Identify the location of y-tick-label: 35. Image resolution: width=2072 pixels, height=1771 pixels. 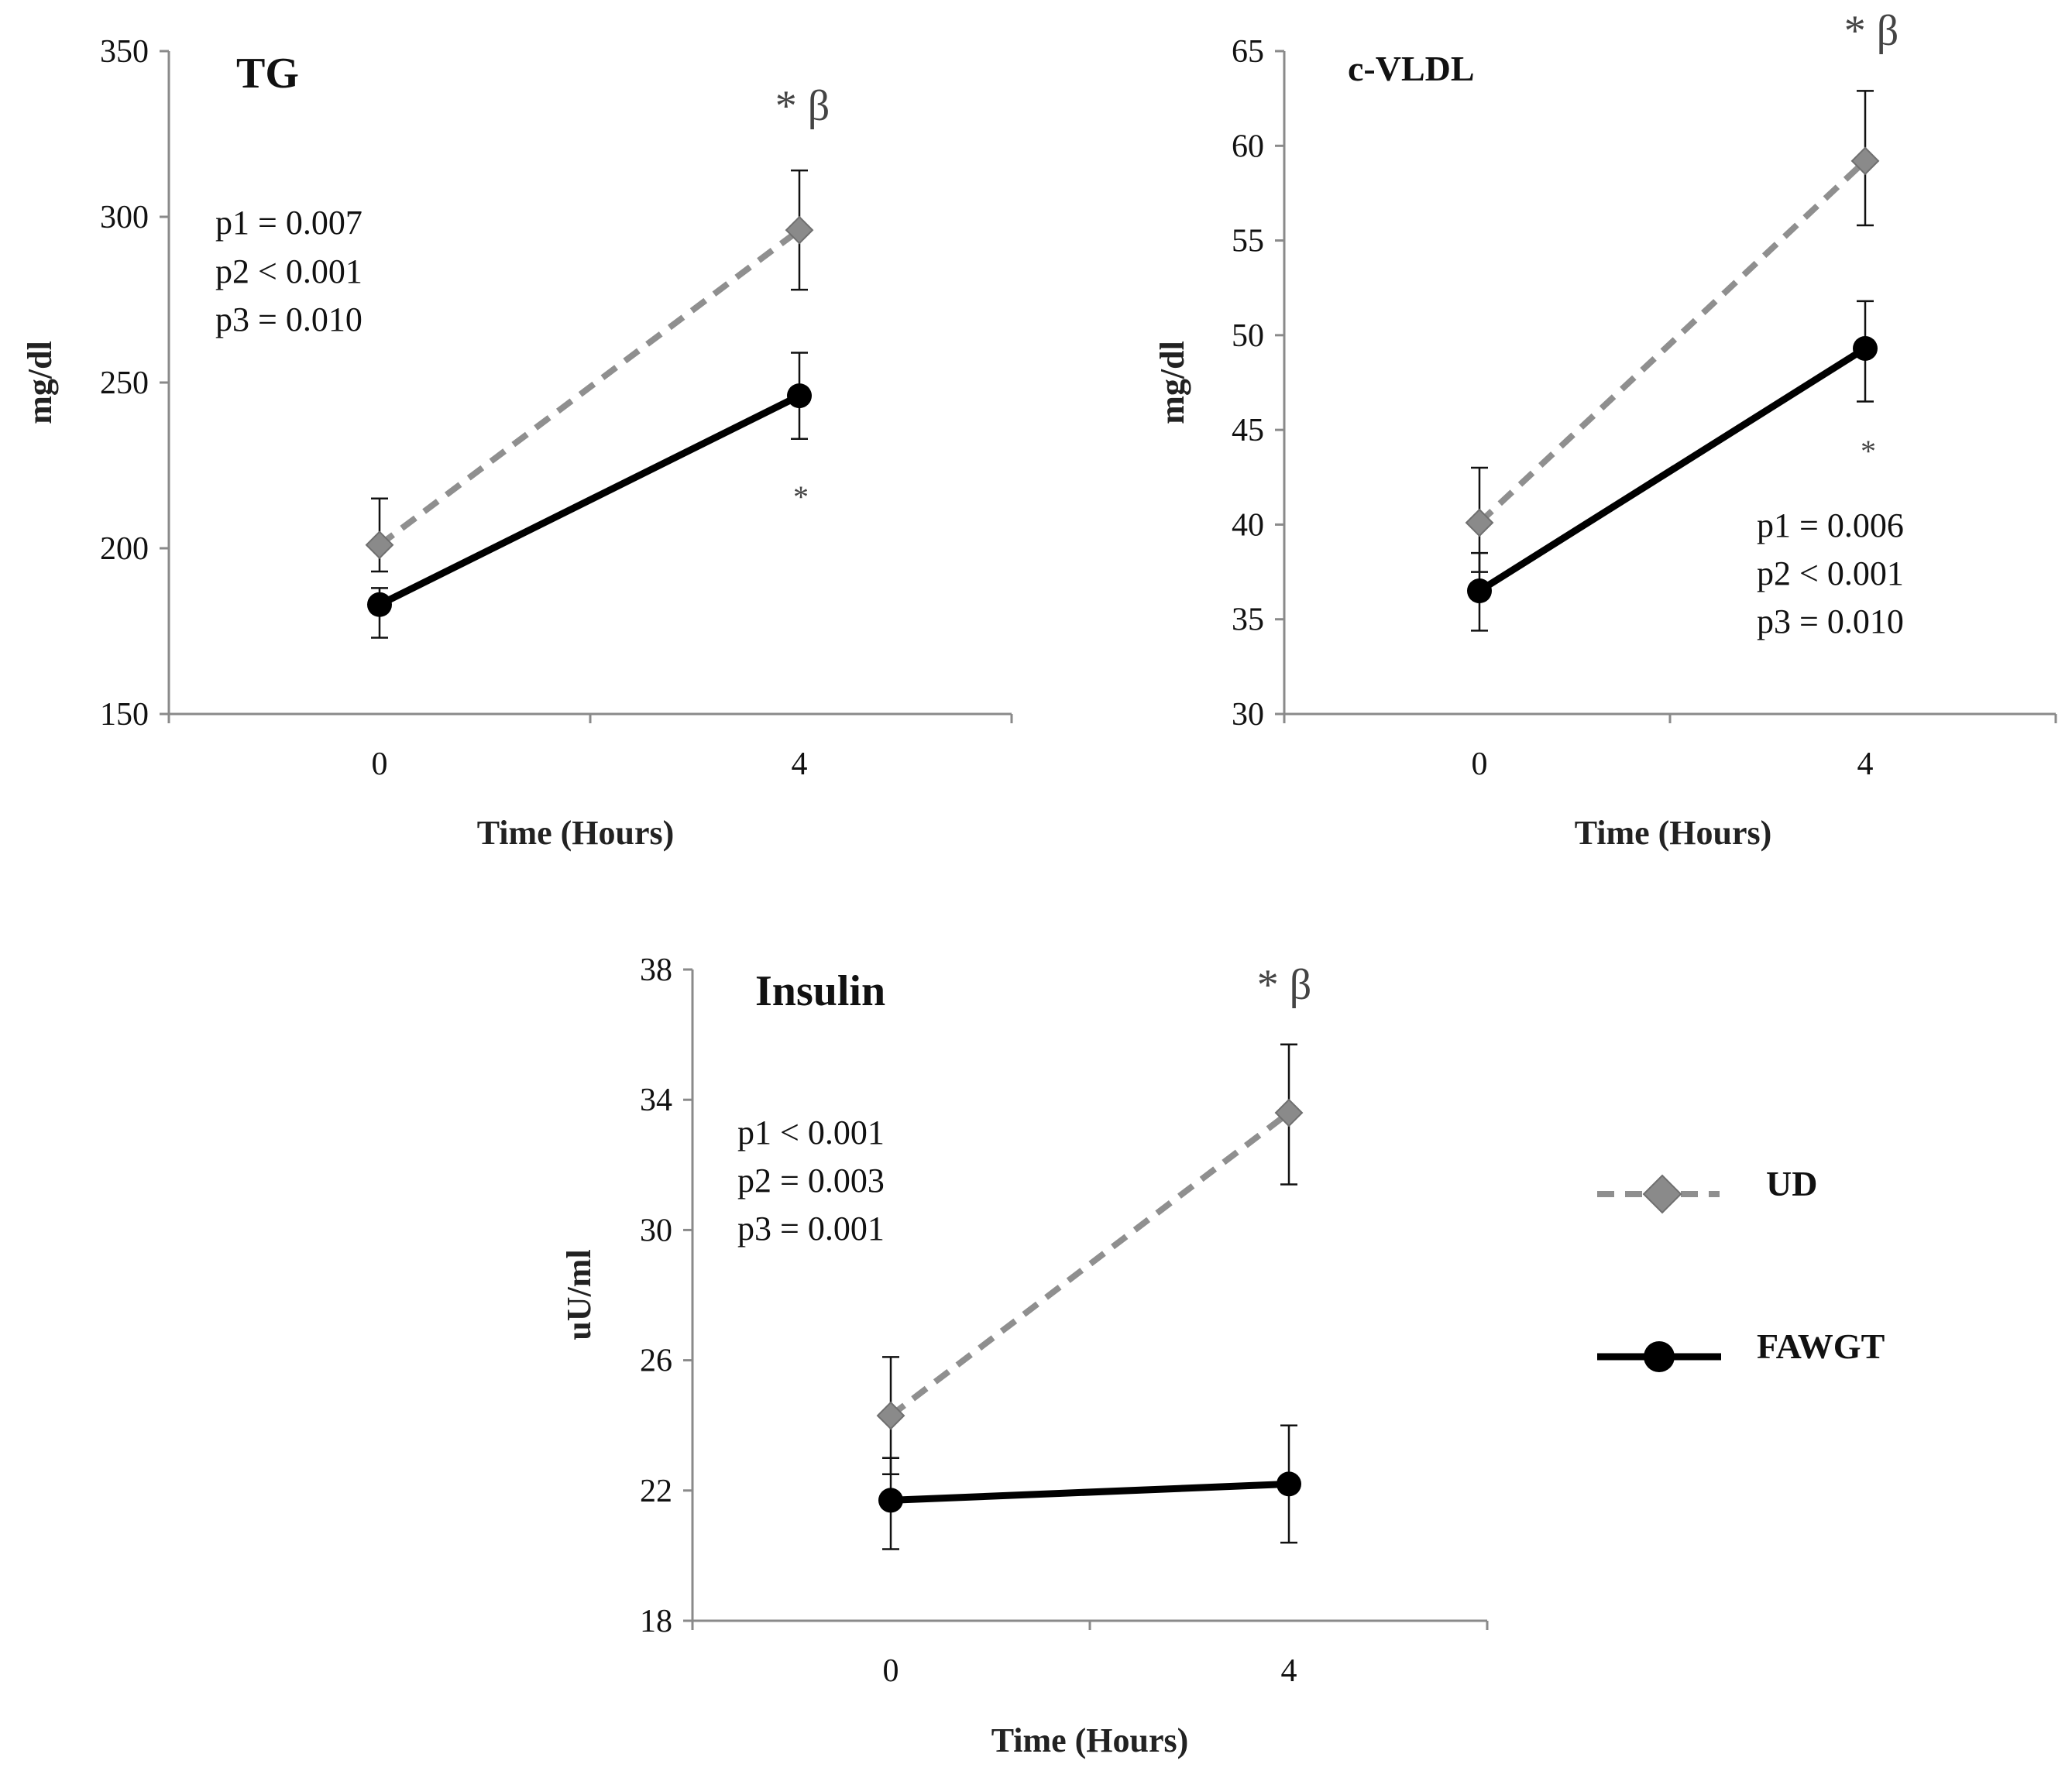
(1248, 620).